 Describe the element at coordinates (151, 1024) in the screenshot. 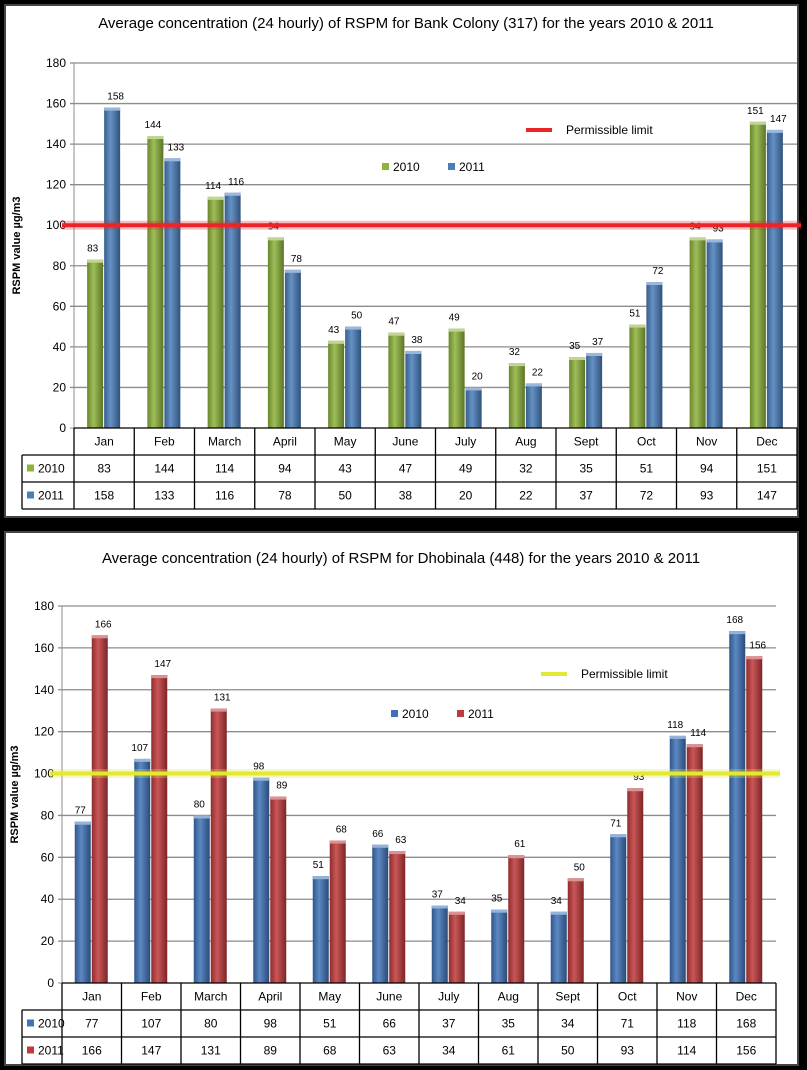

I see `table-cell-2010: 107` at that location.